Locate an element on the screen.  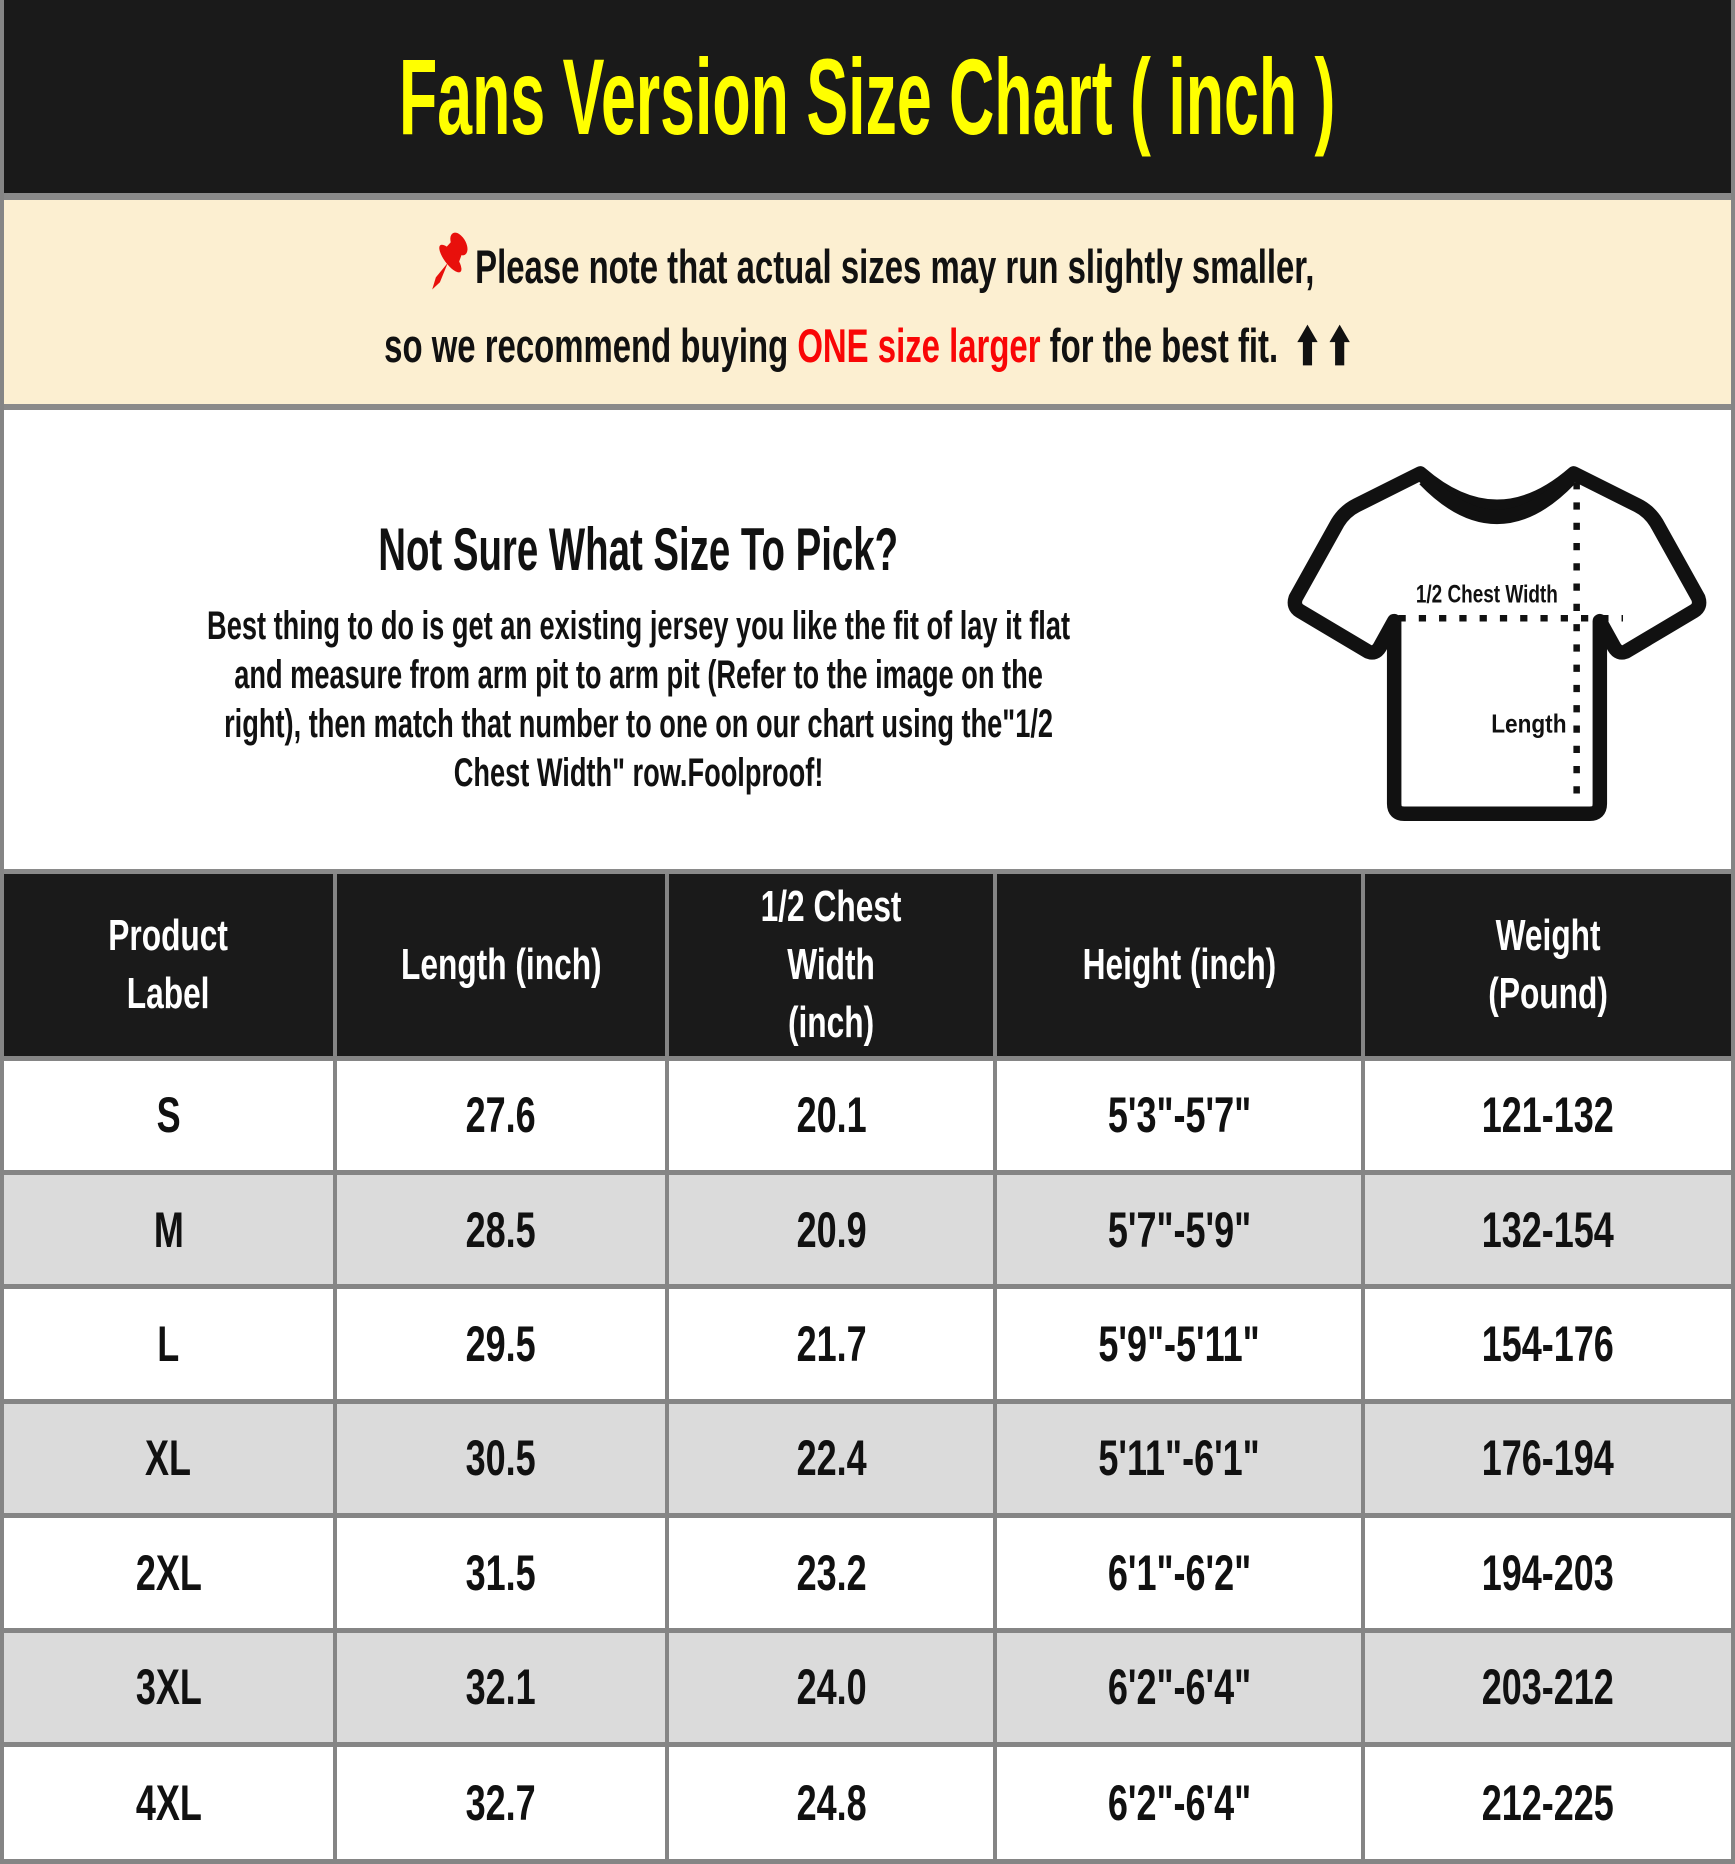
cell-2xl-weight: 194-203 is located at coordinates (1546, 1573).